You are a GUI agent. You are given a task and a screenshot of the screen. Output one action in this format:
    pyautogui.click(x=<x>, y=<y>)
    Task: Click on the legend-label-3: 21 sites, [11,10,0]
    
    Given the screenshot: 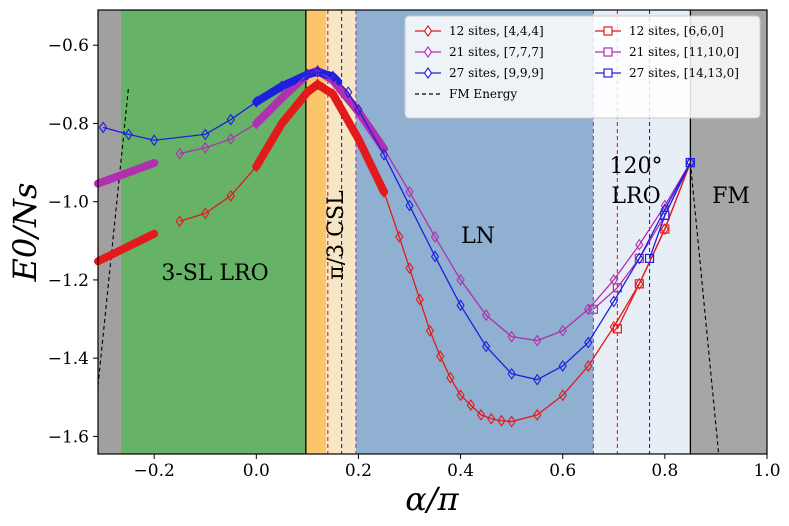 What is the action you would take?
    pyautogui.click(x=684, y=52)
    